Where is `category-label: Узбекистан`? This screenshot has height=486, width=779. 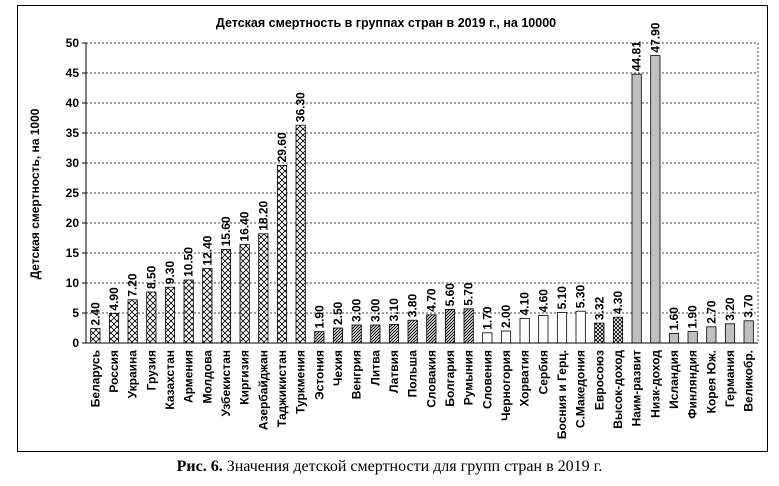 category-label: Узбекистан is located at coordinates (226, 383).